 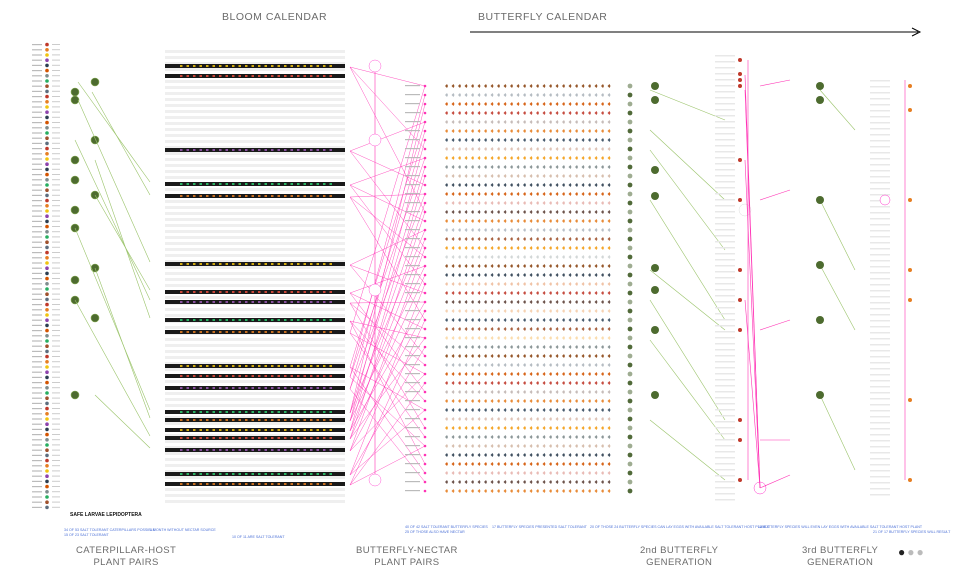 I want to click on butterfly-label-line, so click(x=412, y=365).